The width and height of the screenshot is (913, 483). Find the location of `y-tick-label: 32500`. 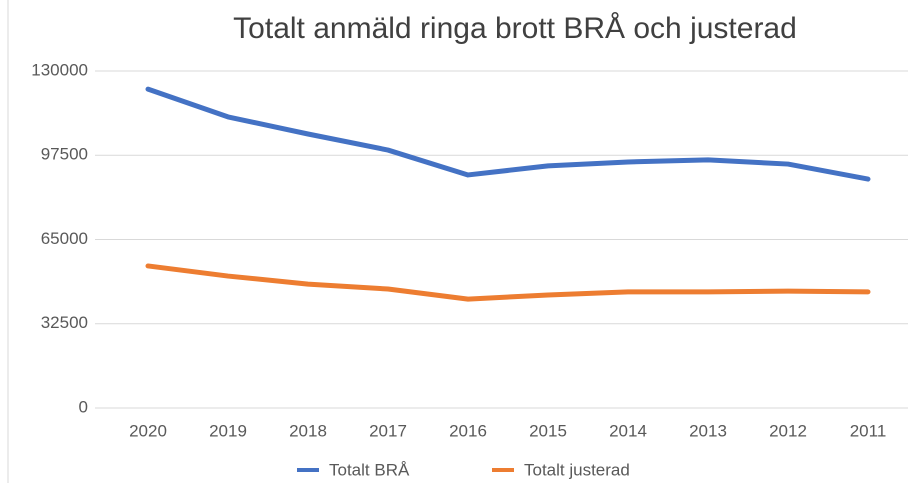

y-tick-label: 32500 is located at coordinates (64, 322).